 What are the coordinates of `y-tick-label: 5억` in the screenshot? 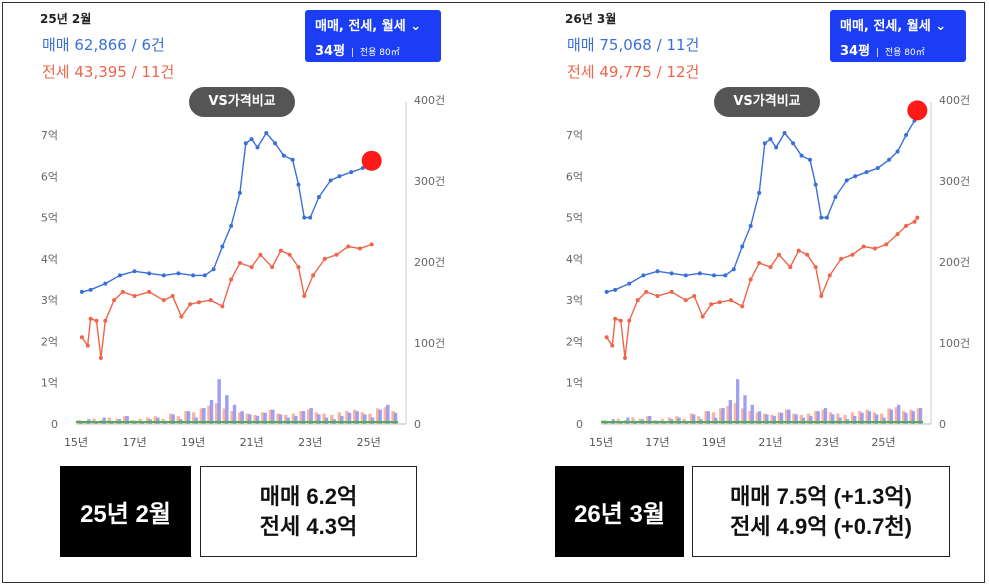 It's located at (49, 218).